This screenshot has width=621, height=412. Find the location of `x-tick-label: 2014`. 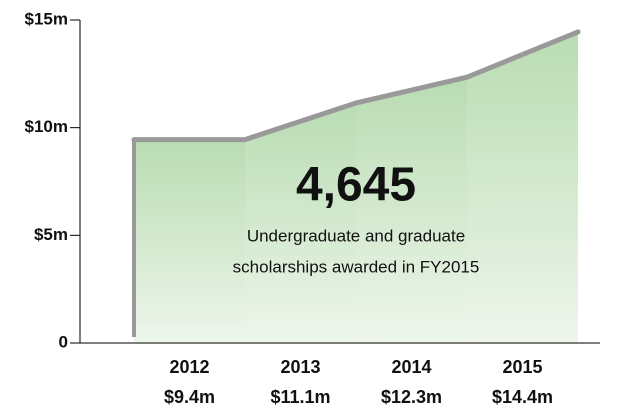

x-tick-label: 2014 is located at coordinates (411, 367).